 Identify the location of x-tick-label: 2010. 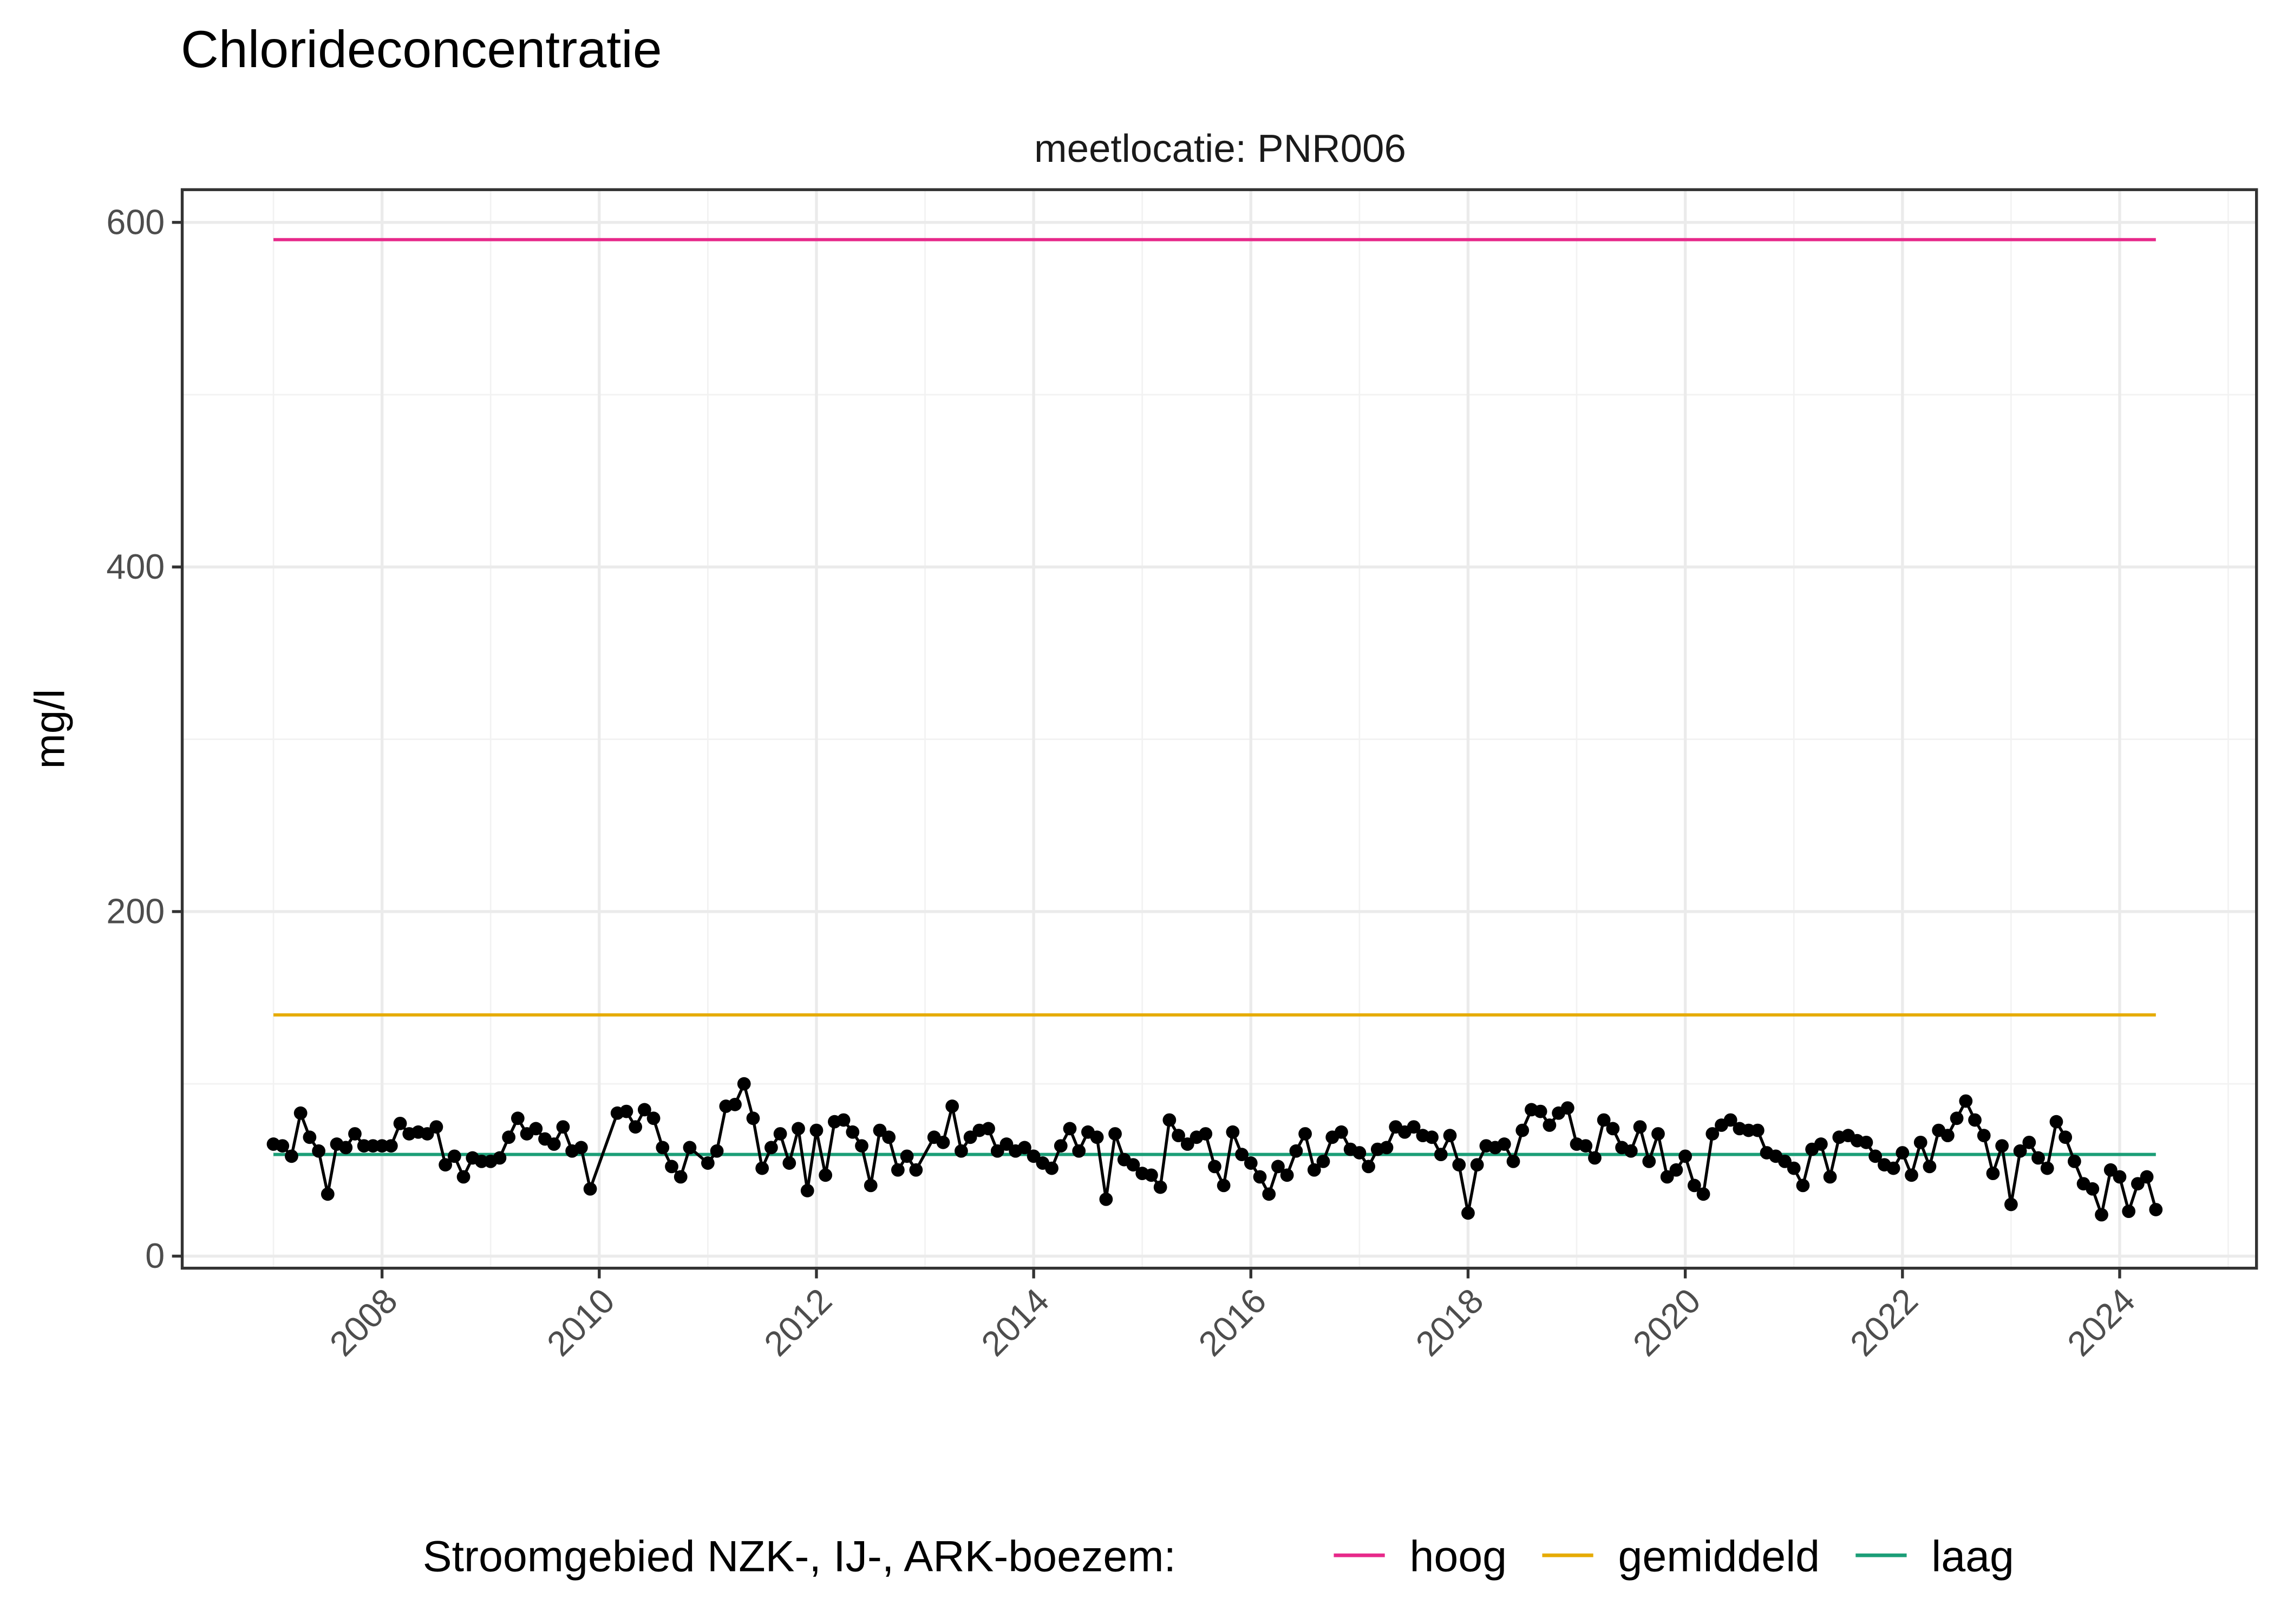
(581, 1323).